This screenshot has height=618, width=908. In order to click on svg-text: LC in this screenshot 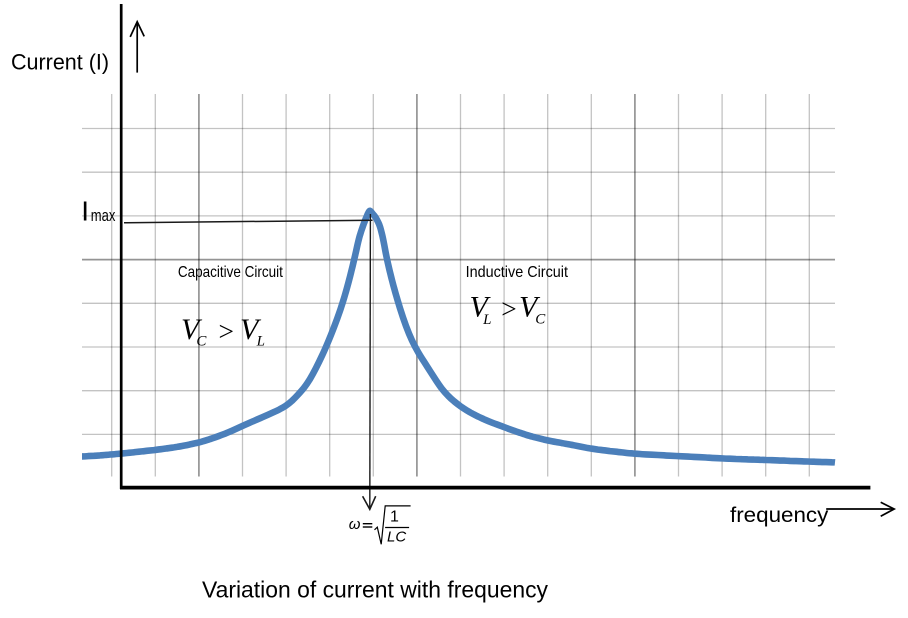, I will do `click(396, 537)`.